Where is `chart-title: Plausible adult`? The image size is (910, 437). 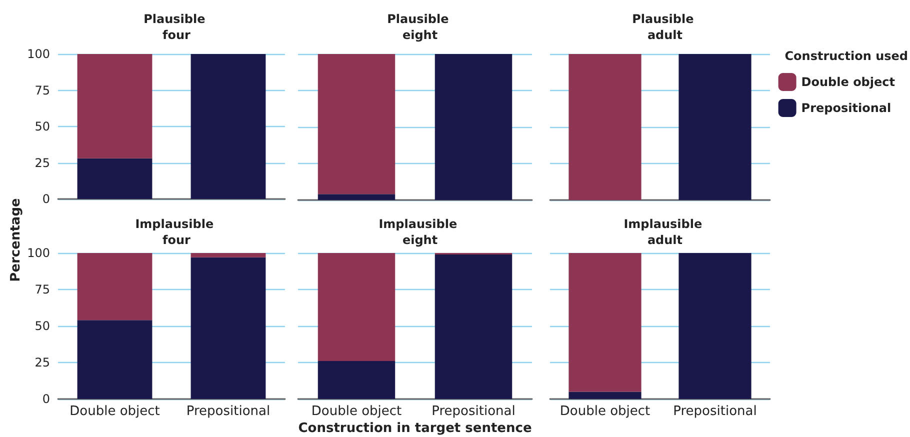 chart-title: Plausible adult is located at coordinates (665, 27).